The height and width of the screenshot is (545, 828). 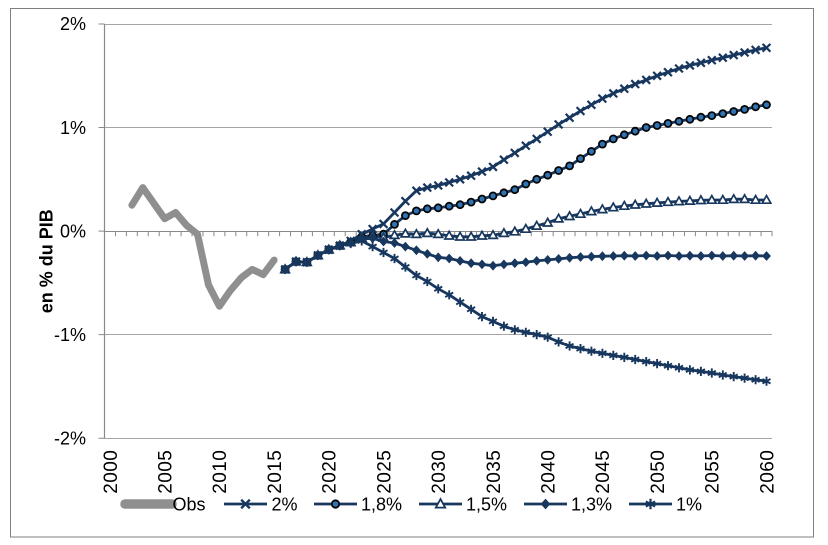 What do you see at coordinates (111, 472) in the screenshot?
I see `svg-text: 2000` at bounding box center [111, 472].